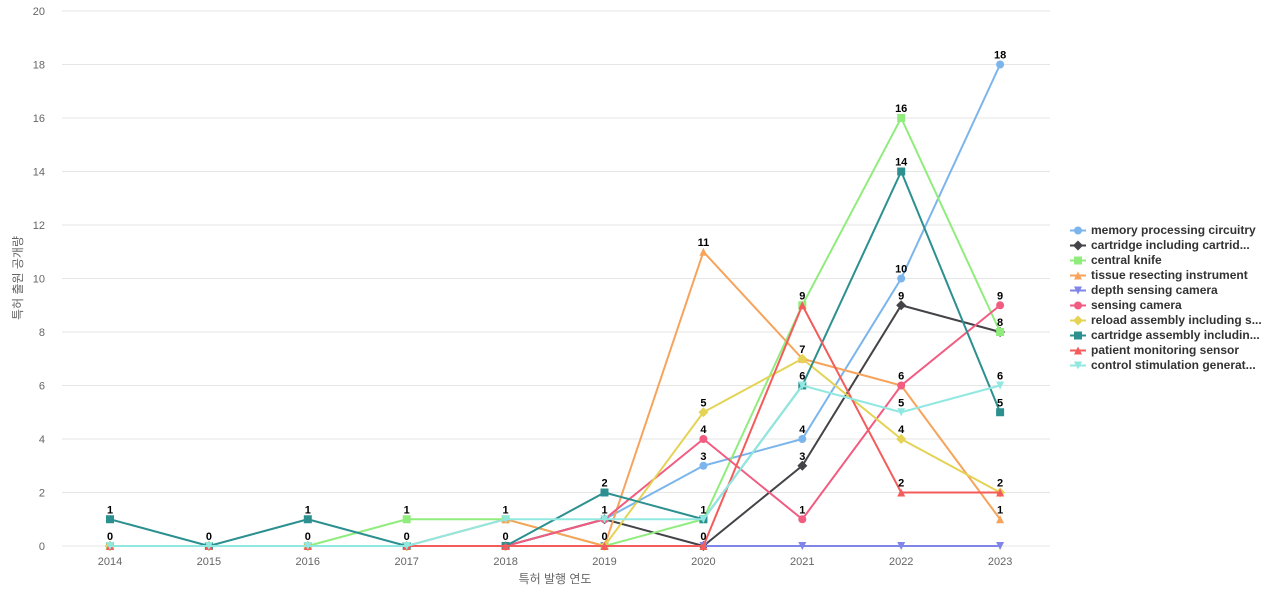 Image resolution: width=1280 pixels, height=600 pixels. What do you see at coordinates (901, 270) in the screenshot?
I see `data-label: 10` at bounding box center [901, 270].